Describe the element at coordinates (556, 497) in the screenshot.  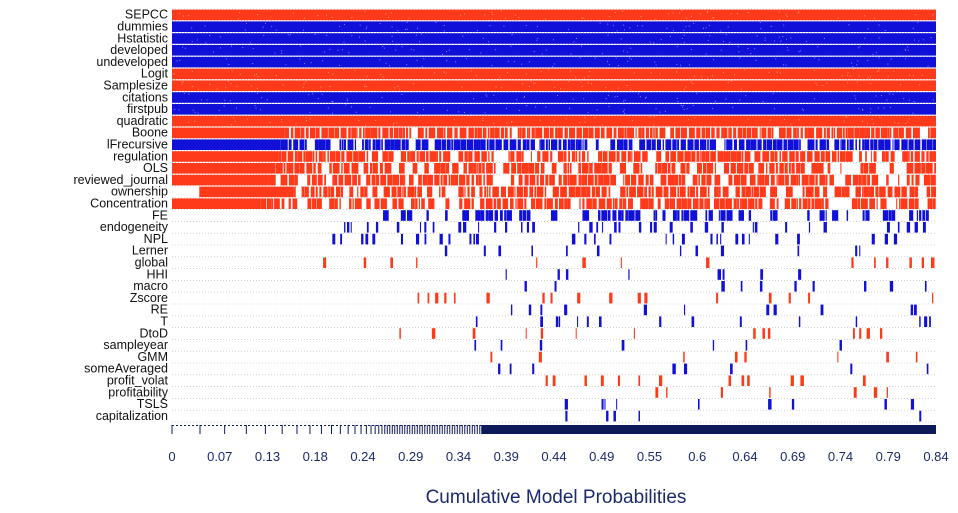
I see `x-axis-title: Cumulative Model Probabilities` at that location.